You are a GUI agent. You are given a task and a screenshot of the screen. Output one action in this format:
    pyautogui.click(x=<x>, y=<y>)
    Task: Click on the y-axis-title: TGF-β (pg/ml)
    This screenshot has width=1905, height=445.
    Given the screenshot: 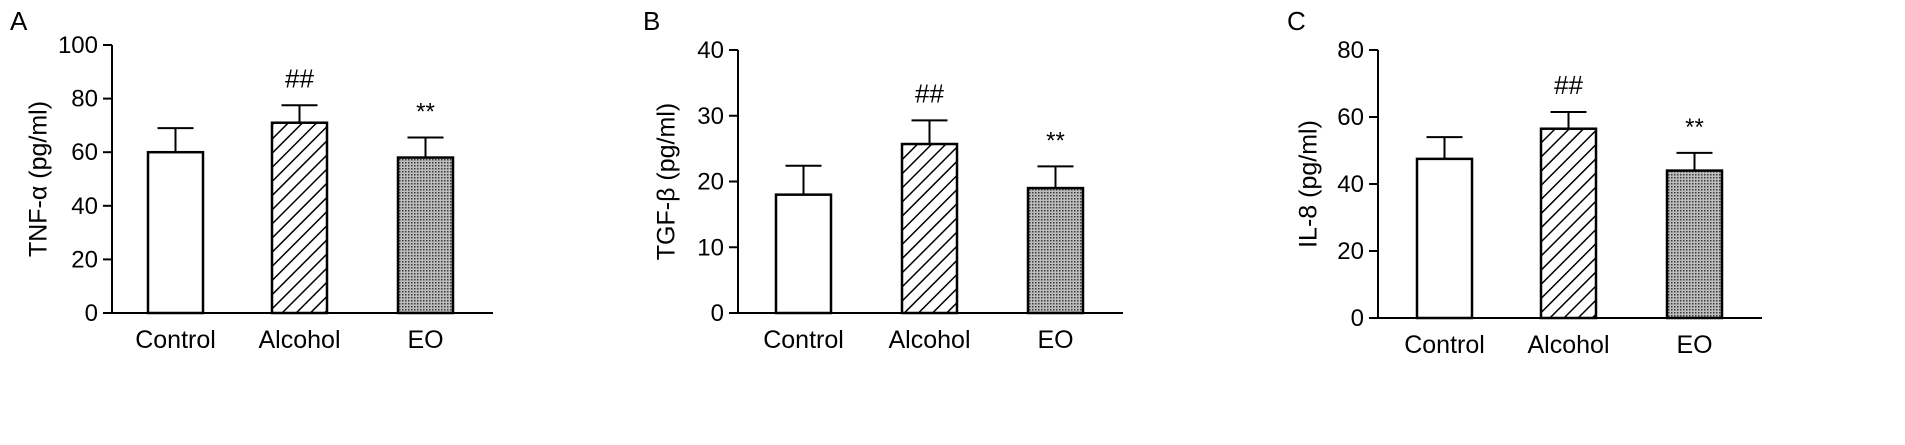 What is the action you would take?
    pyautogui.click(x=667, y=181)
    